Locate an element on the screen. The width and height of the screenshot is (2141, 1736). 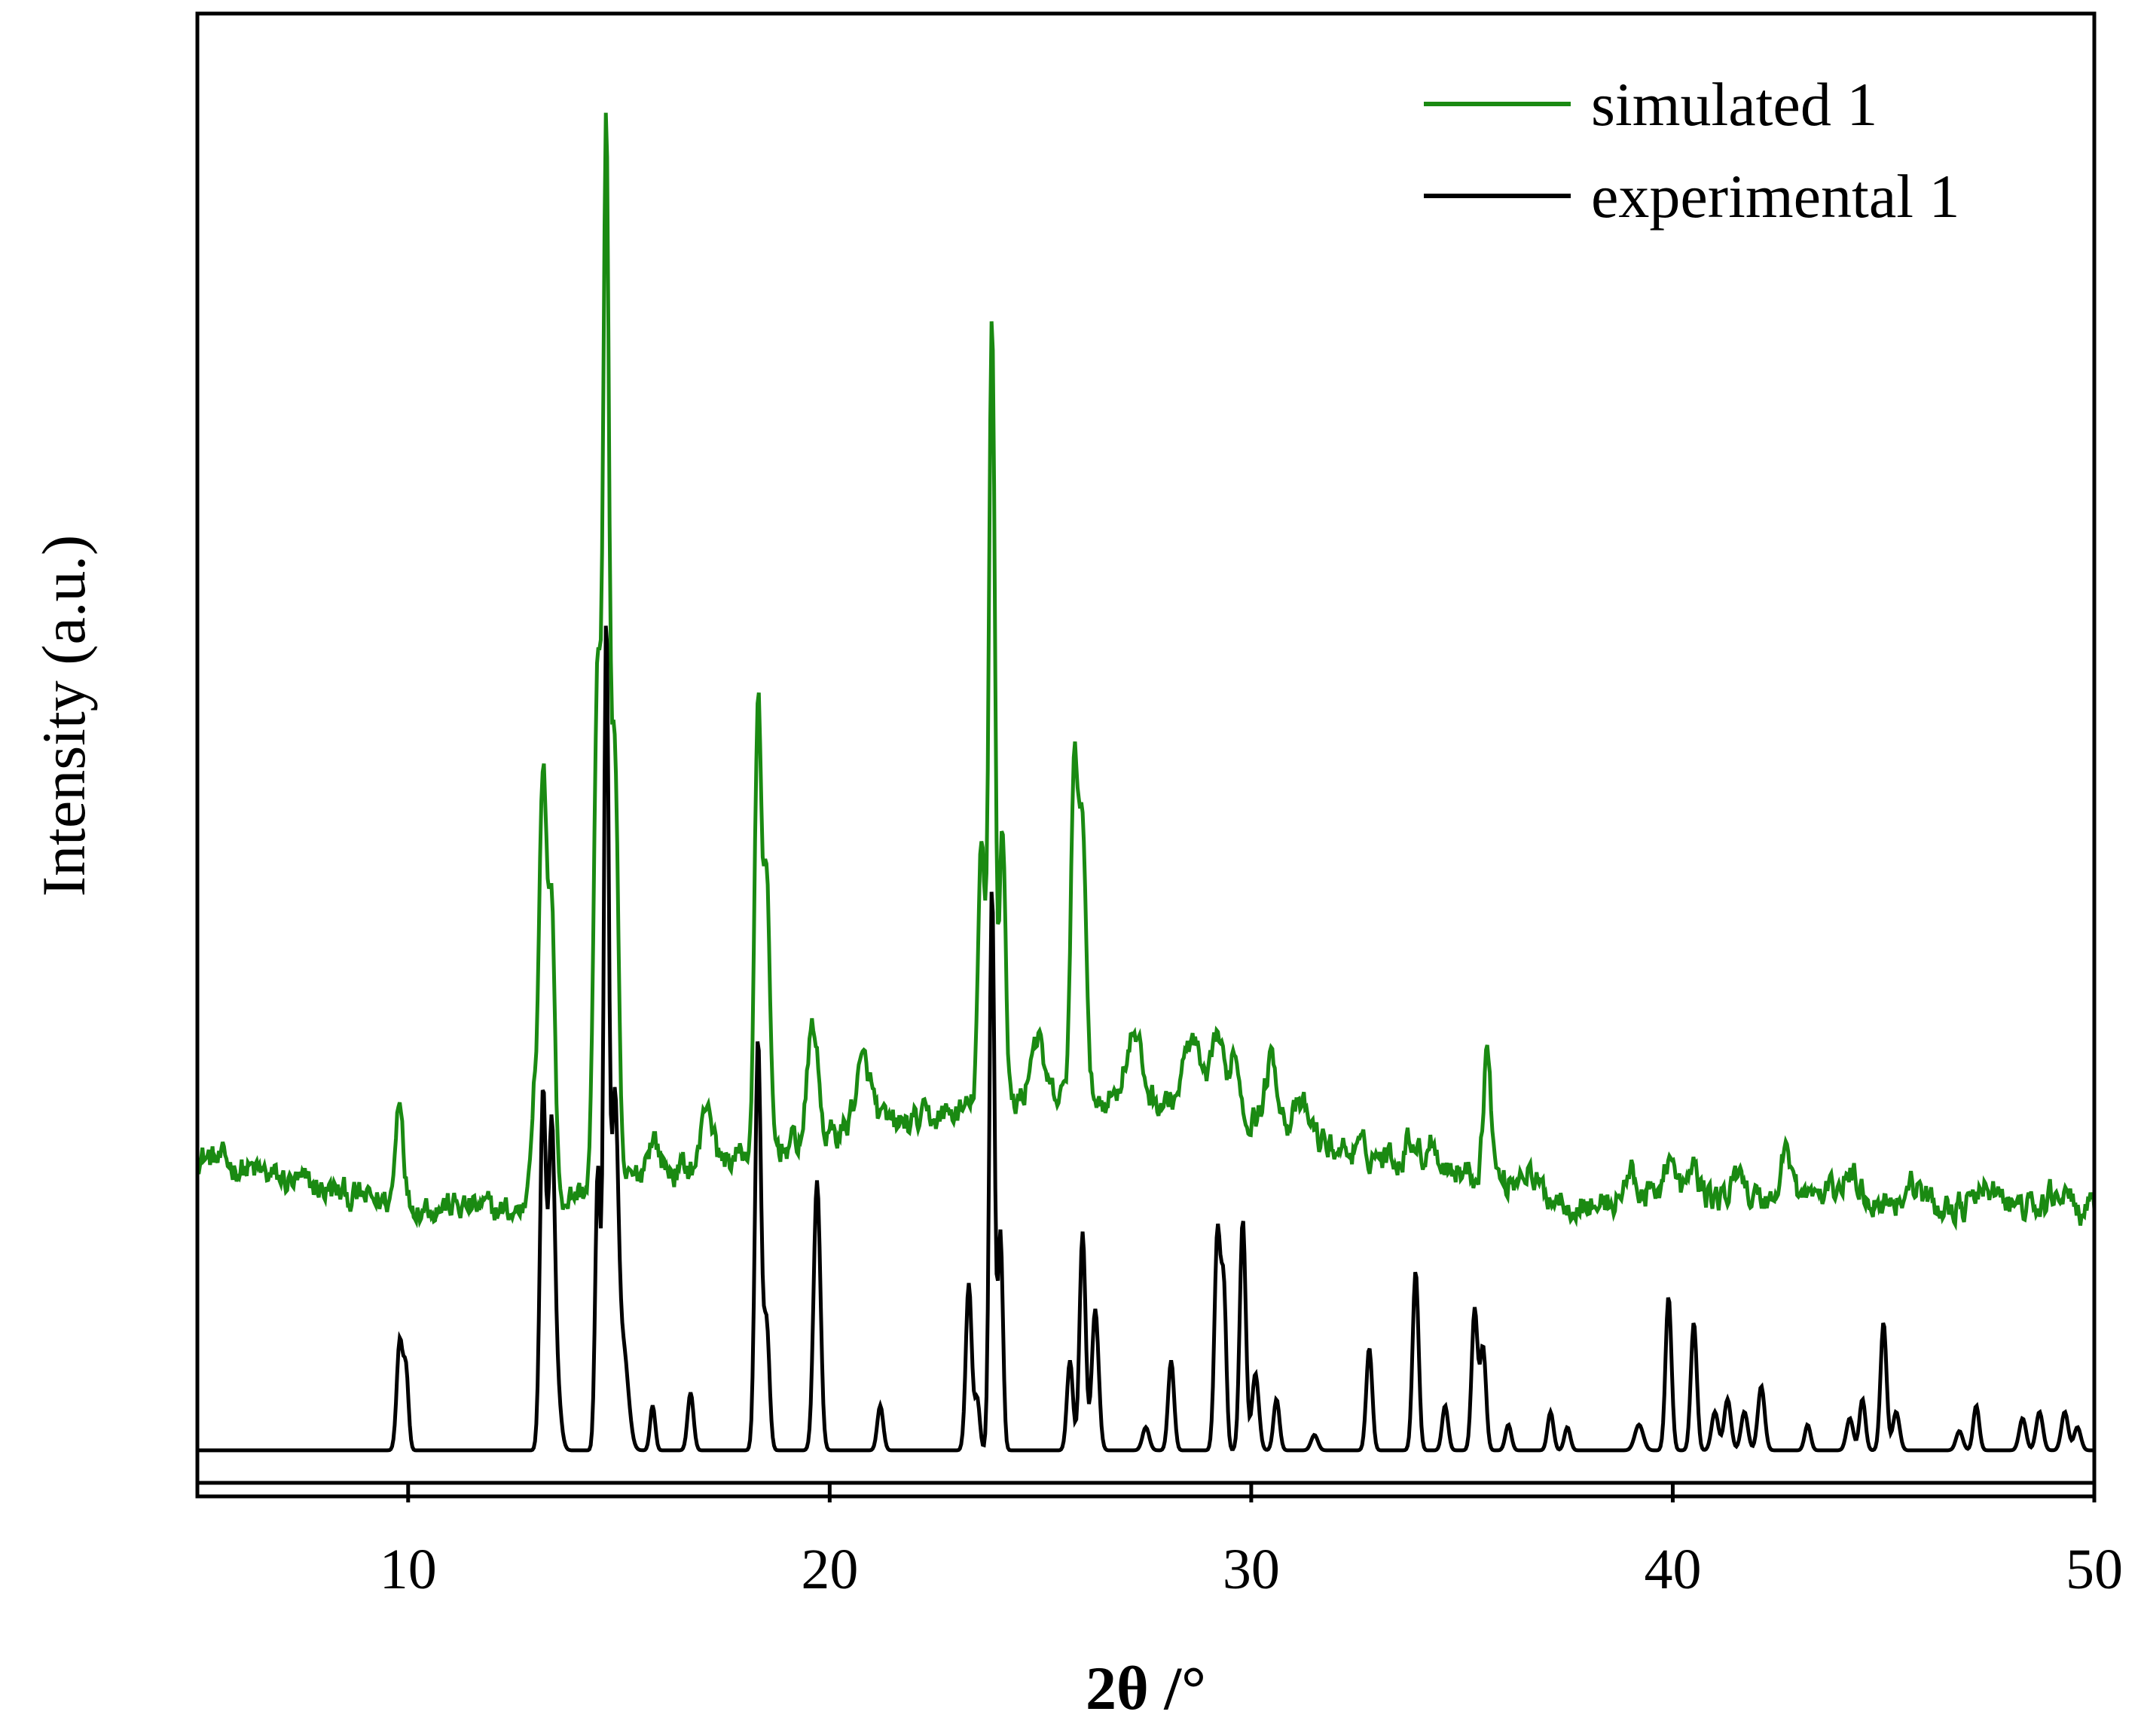
x-tick-label: 50 is located at coordinates (2095, 1569).